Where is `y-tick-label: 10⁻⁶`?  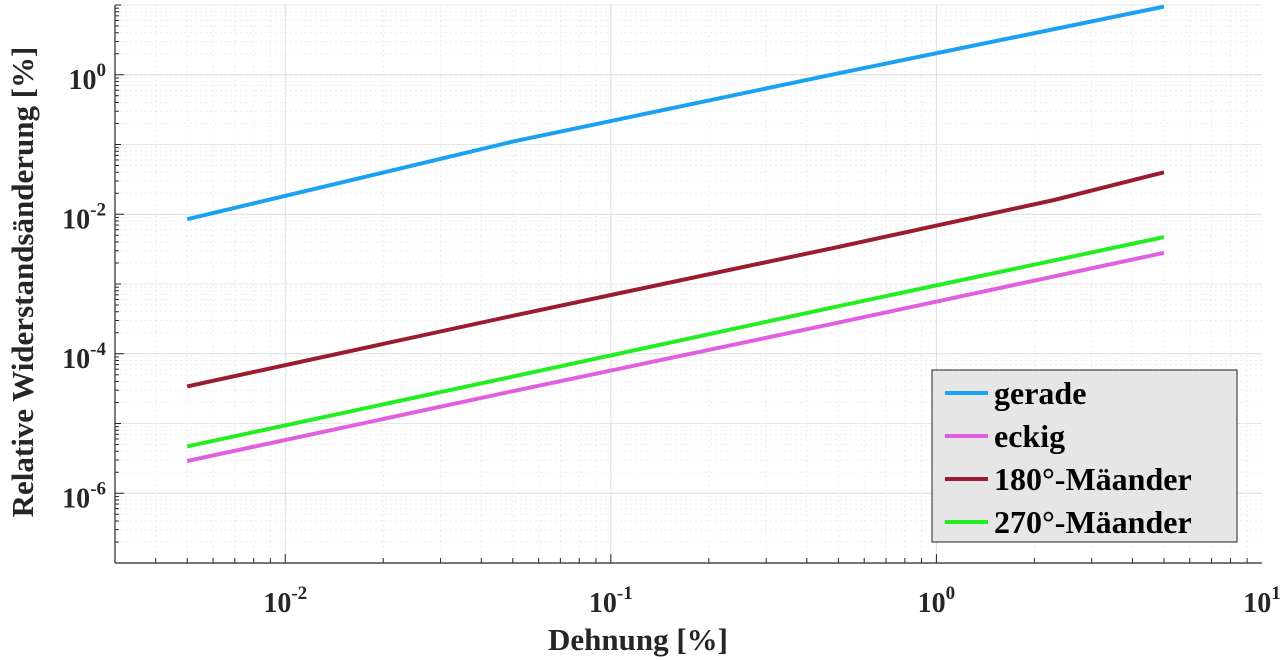 y-tick-label: 10⁻⁶ is located at coordinates (84, 496).